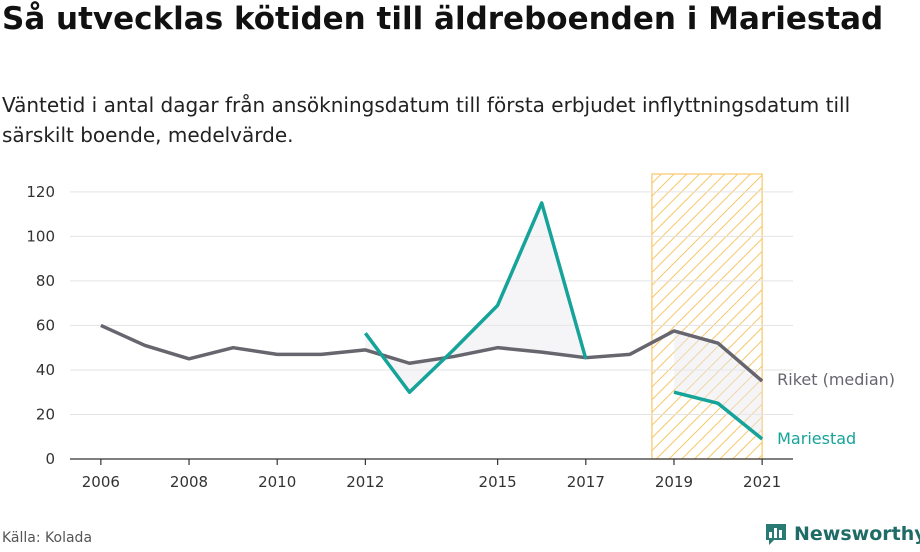  I want to click on y-tick-label: 60, so click(45, 325).